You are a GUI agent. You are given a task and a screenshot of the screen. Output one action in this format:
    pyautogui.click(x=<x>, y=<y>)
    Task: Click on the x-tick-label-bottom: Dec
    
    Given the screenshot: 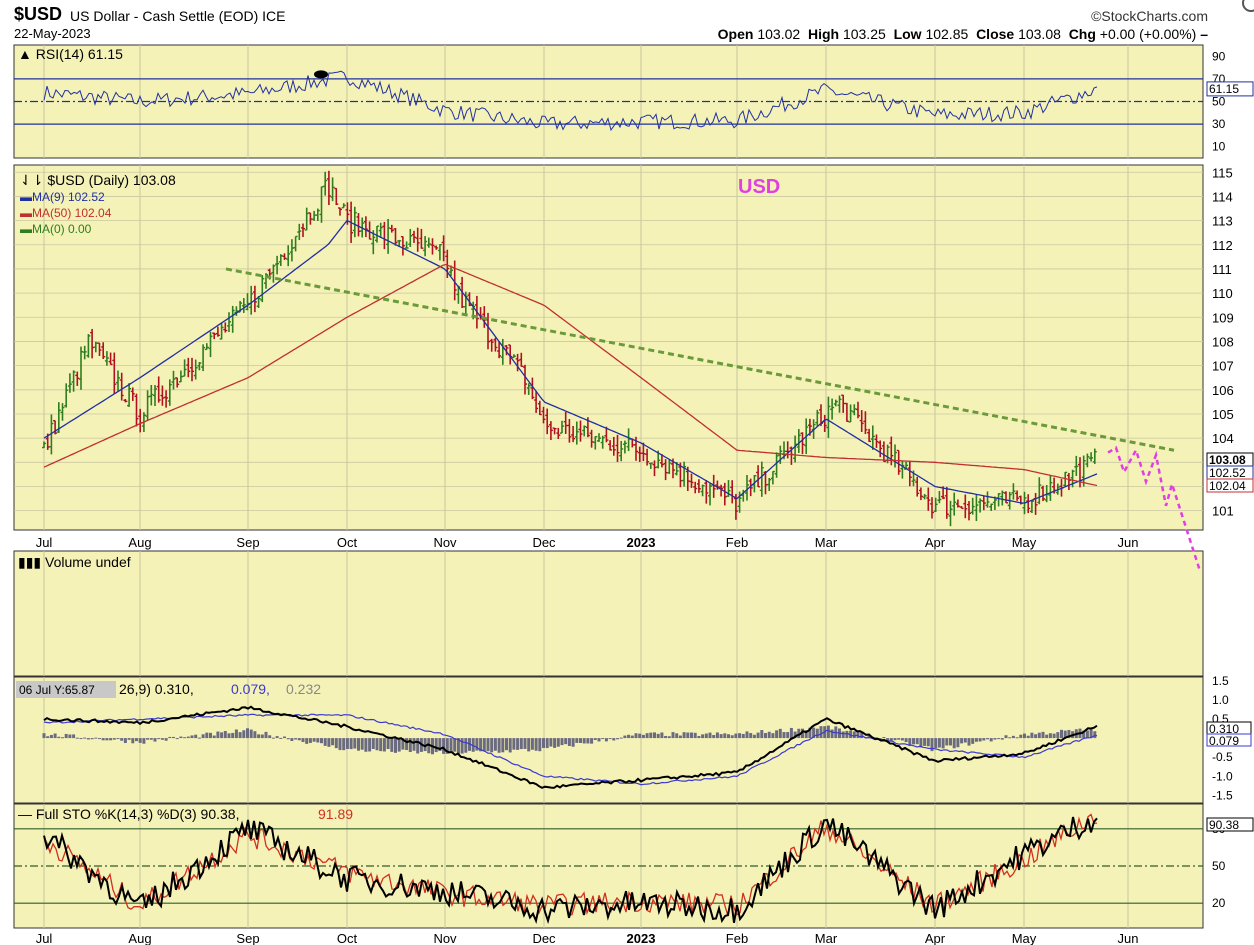 What is the action you would take?
    pyautogui.click(x=544, y=938)
    